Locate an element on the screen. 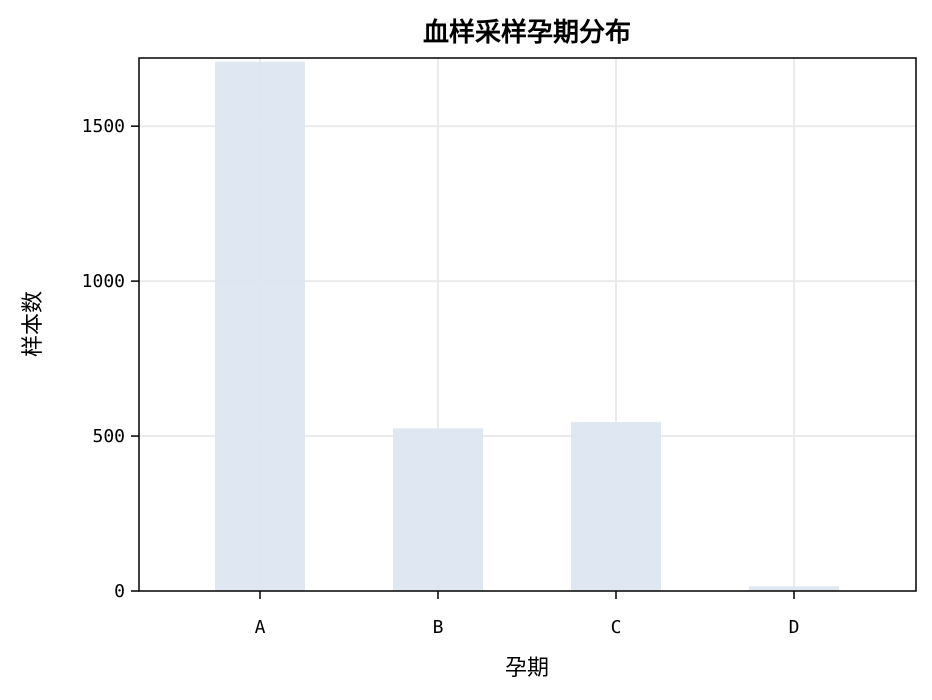  x-tick-label: B is located at coordinates (438, 627).